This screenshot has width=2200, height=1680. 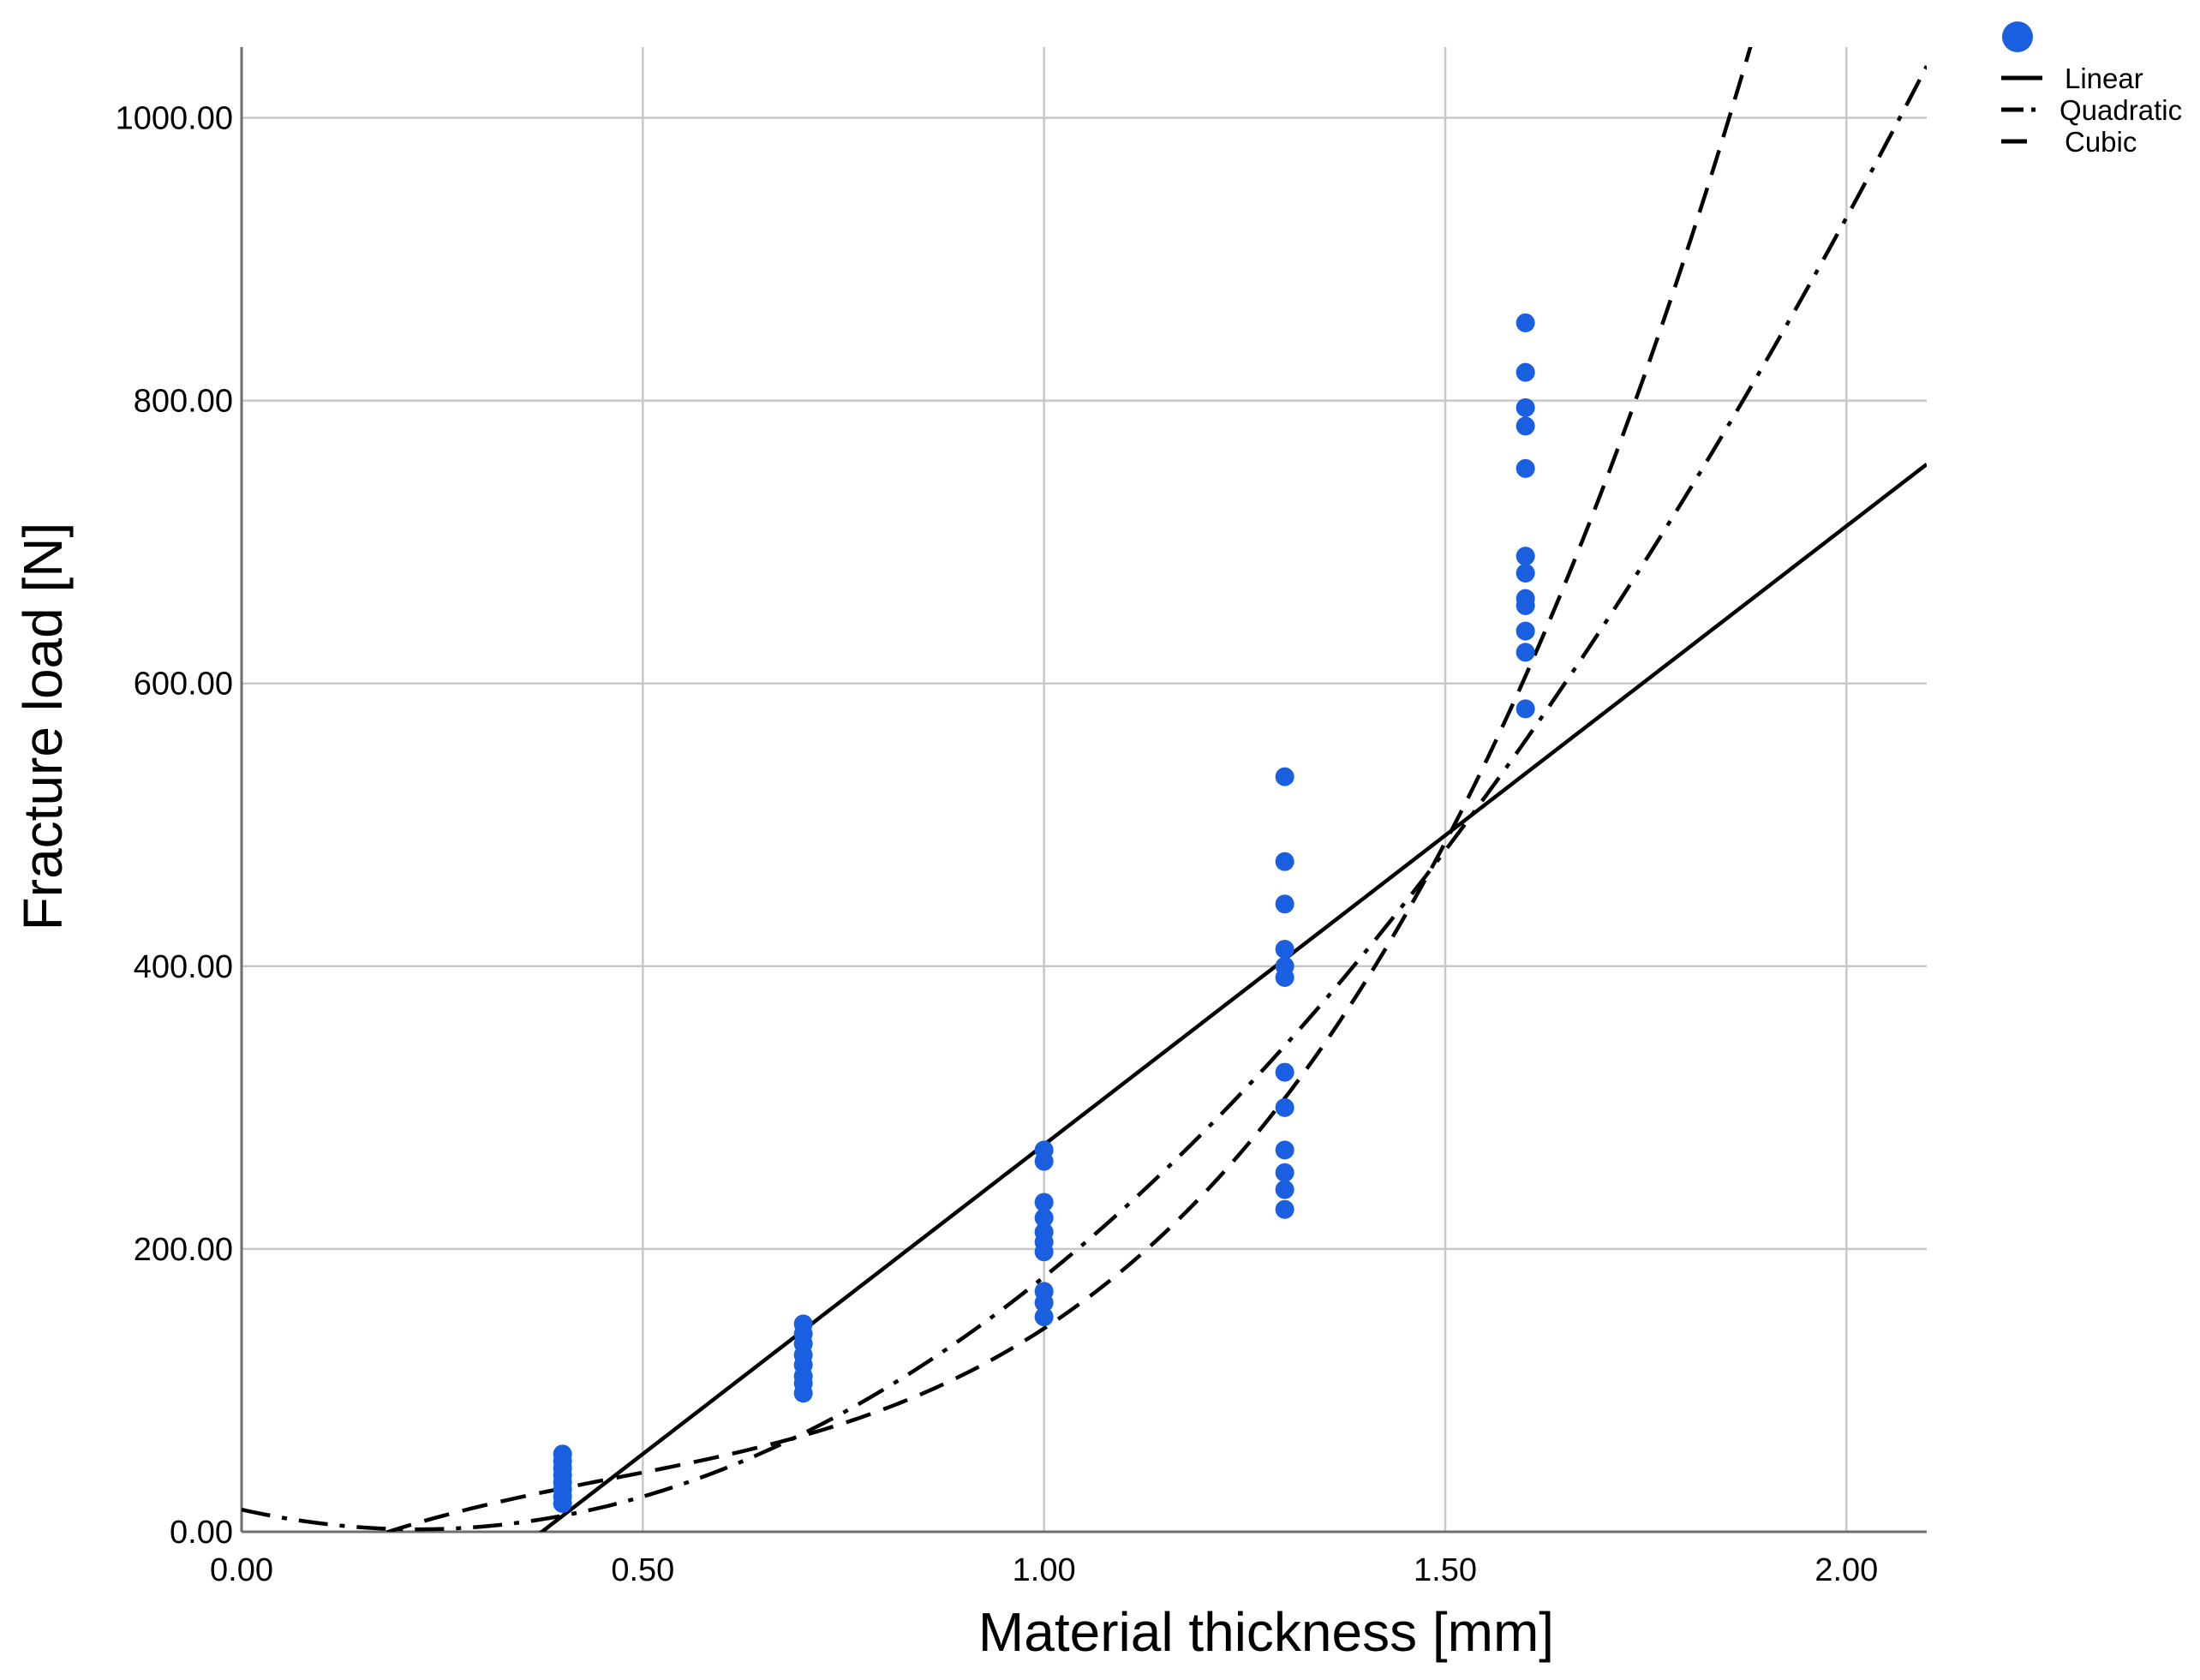 What do you see at coordinates (183, 1250) in the screenshot?
I see `y-tick-label: 200.00` at bounding box center [183, 1250].